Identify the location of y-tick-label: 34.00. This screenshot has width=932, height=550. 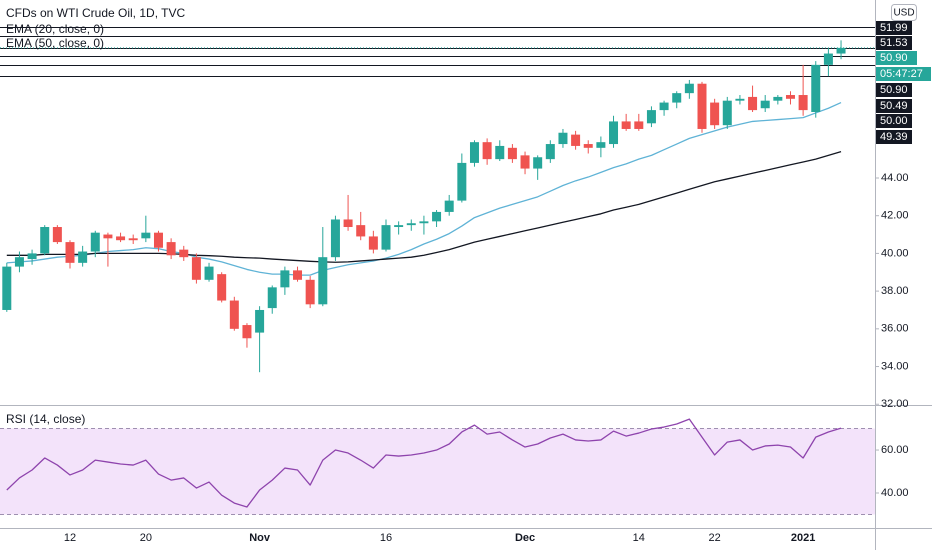
(895, 366).